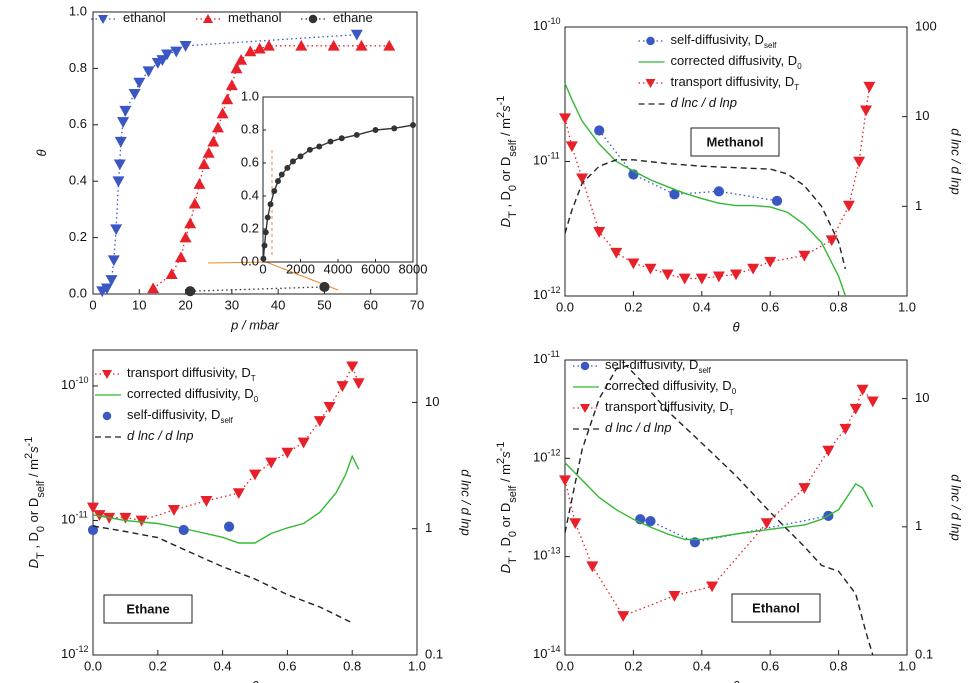 The width and height of the screenshot is (971, 683). Describe the element at coordinates (432, 401) in the screenshot. I see `y2-tick-label: 10` at that location.